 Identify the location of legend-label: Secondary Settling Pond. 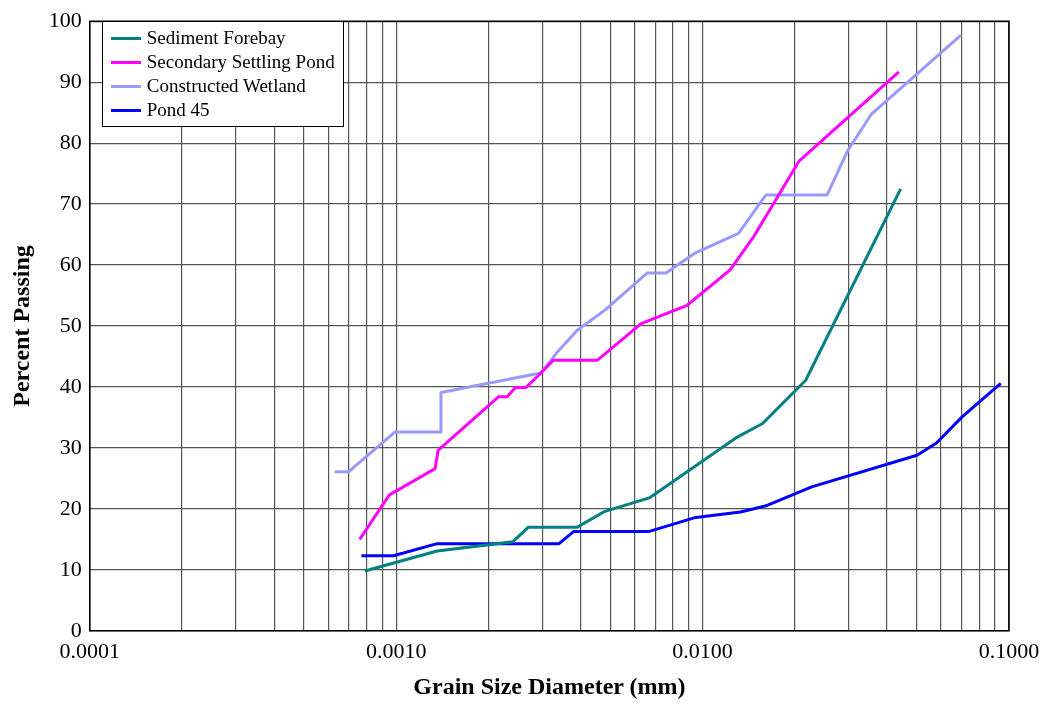
(240, 62).